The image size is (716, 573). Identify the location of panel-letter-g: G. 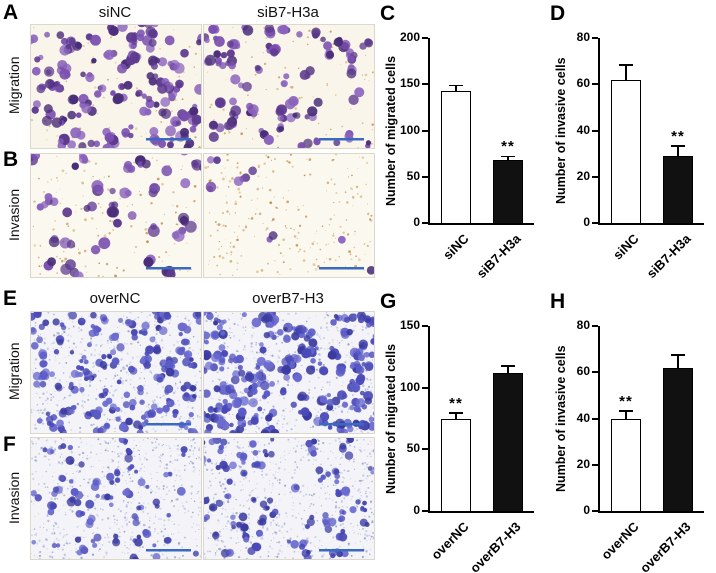
(388, 301).